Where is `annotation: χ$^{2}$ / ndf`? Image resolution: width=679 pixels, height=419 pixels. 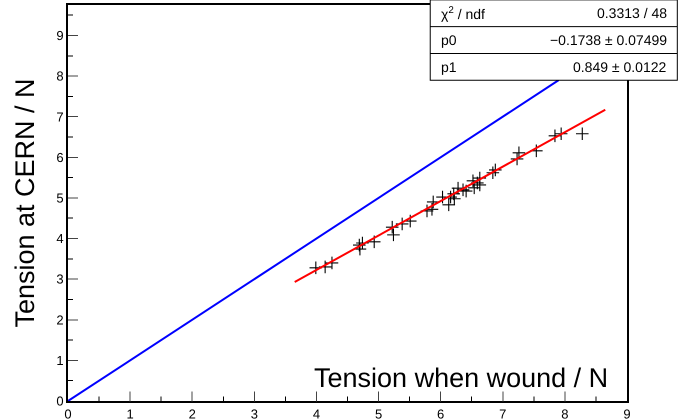
annotation: χ$^{2}$ / ndf is located at coordinates (463, 13).